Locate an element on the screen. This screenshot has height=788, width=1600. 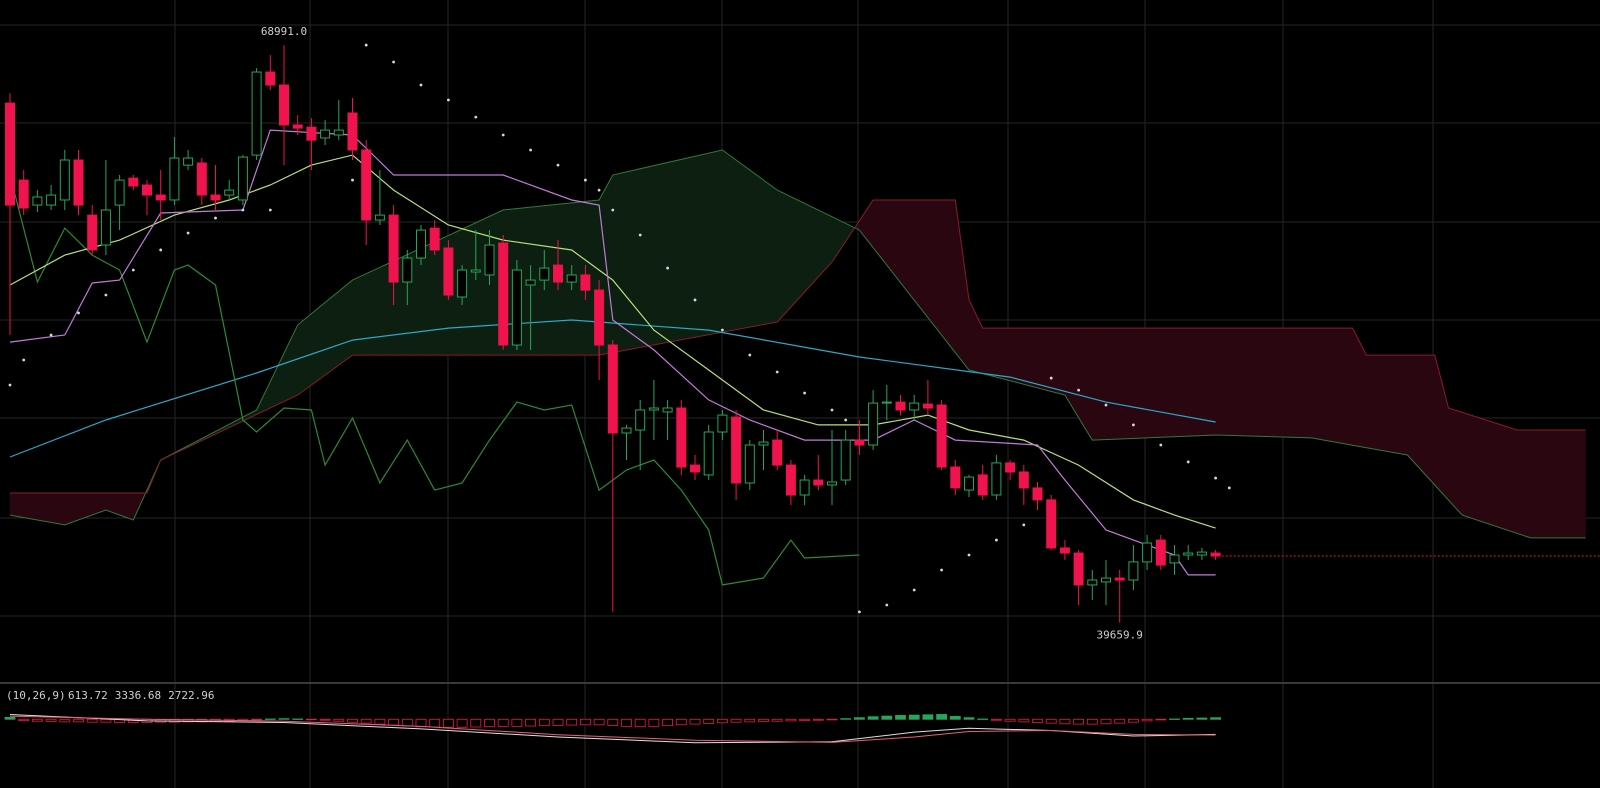
high-label: 68991.0 is located at coordinates (284, 31).